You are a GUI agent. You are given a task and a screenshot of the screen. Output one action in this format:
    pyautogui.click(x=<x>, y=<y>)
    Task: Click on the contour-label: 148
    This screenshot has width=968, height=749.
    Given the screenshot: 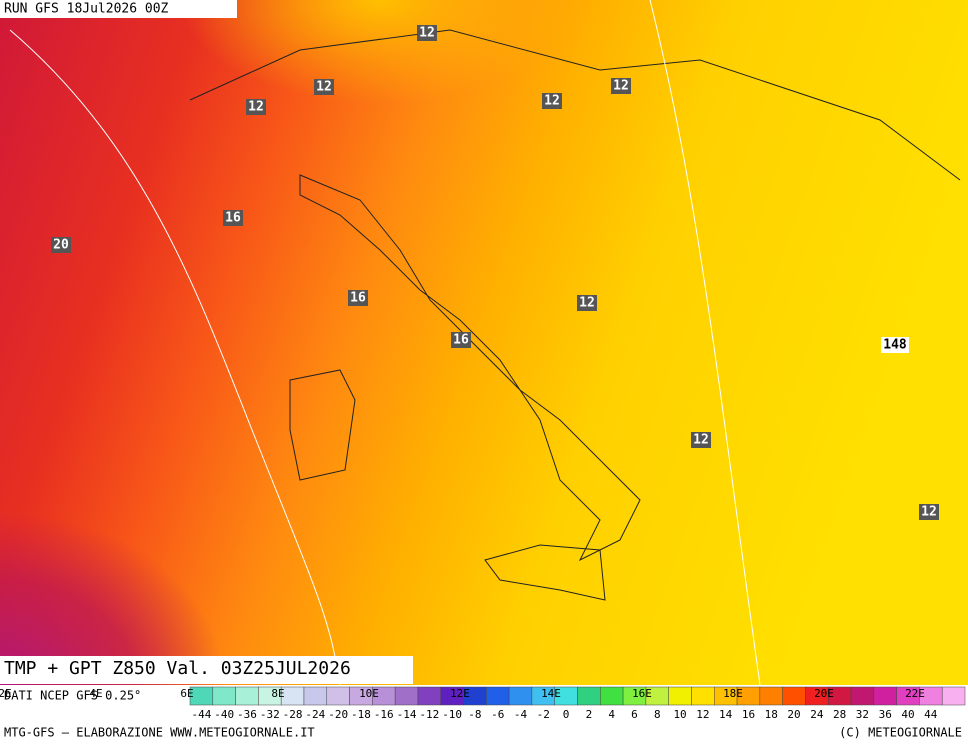 What is the action you would take?
    pyautogui.click(x=895, y=345)
    